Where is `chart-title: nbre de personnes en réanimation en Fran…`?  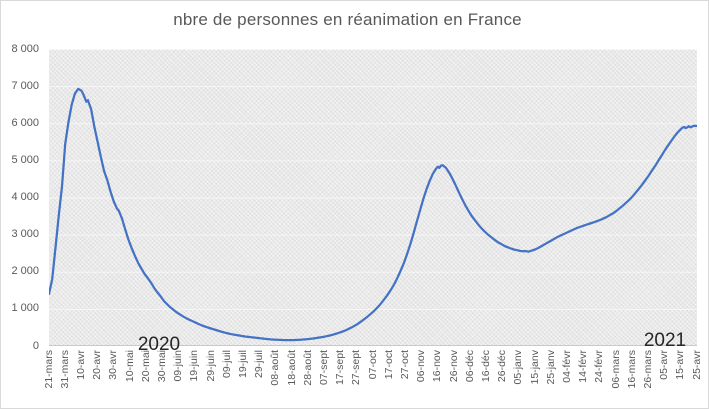 chart-title: nbre de personnes en réanimation en Fran… is located at coordinates (347, 19).